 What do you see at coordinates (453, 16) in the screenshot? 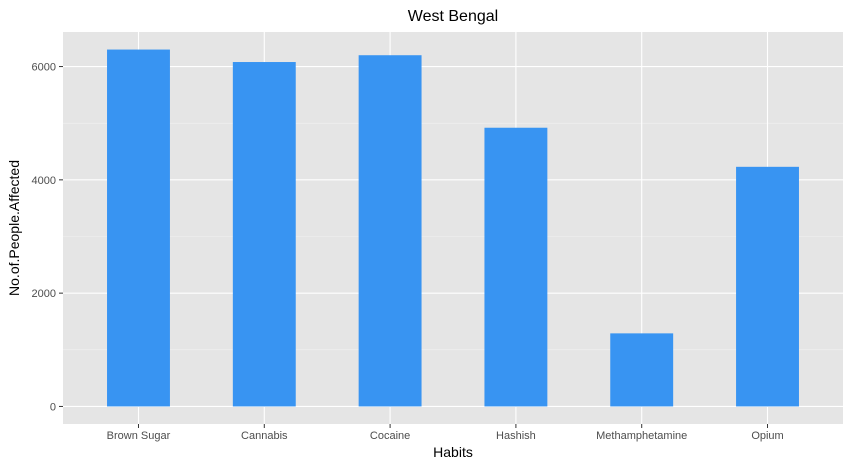
I see `chart-title: West Bengal` at bounding box center [453, 16].